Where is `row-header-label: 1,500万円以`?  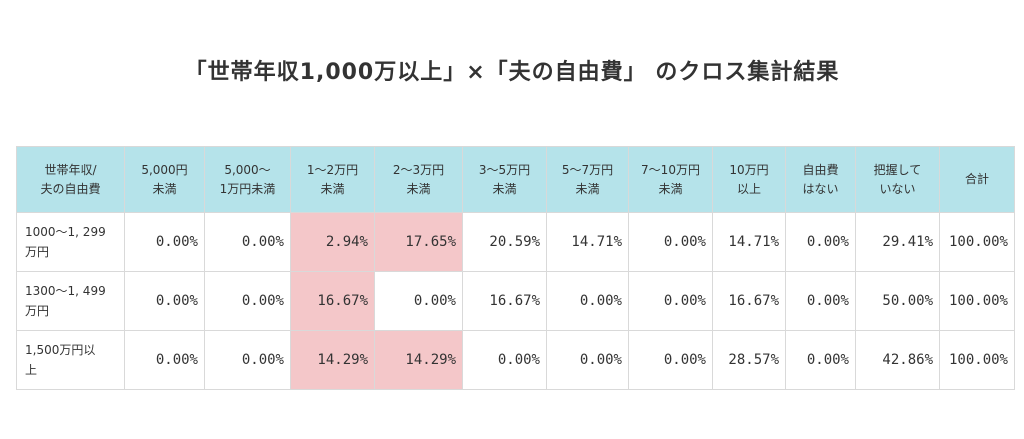 row-header-label: 1,500万円以 is located at coordinates (60, 350).